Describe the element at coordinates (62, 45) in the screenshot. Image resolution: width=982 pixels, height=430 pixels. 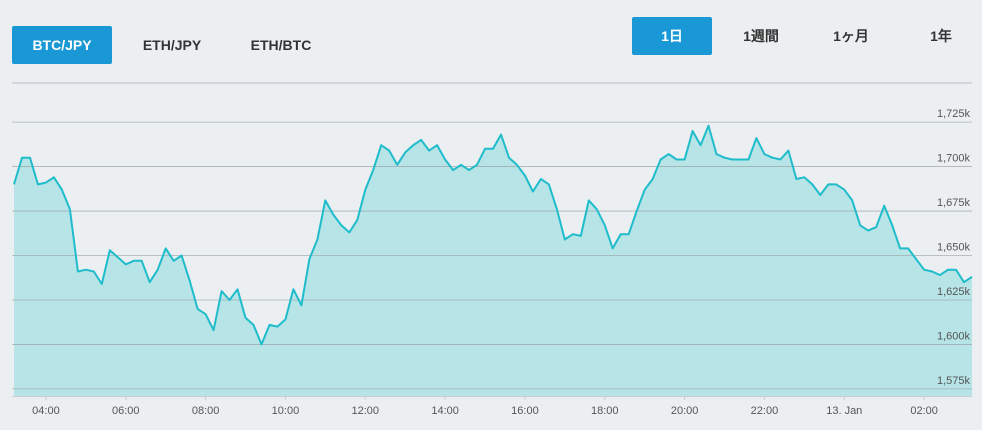
I see `pair-tab: BTC/JPY` at that location.